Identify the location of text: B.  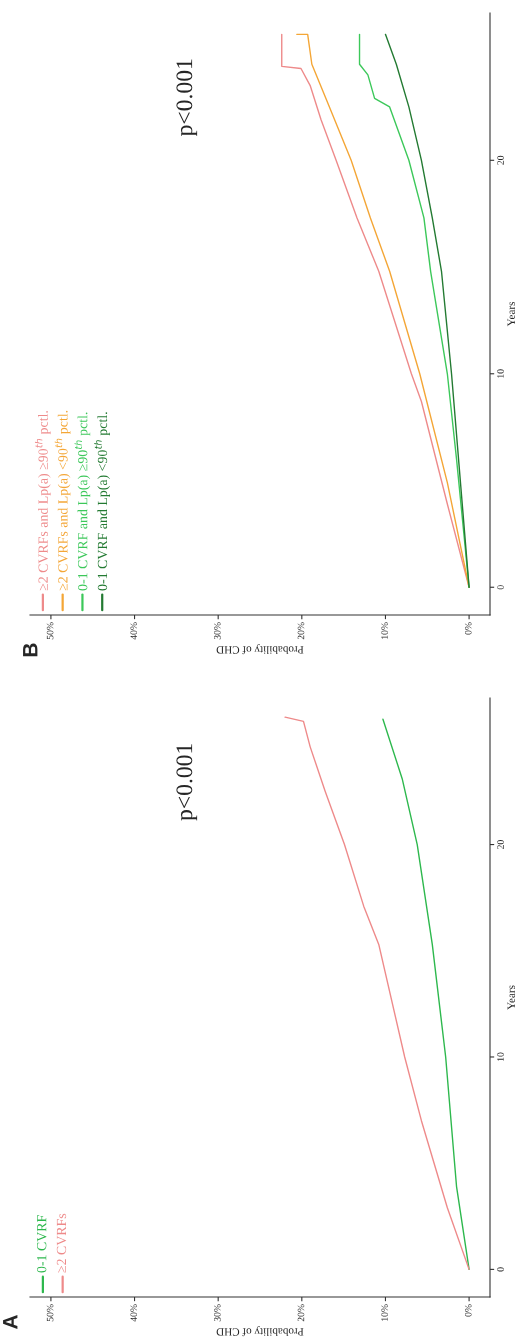
(30, 650).